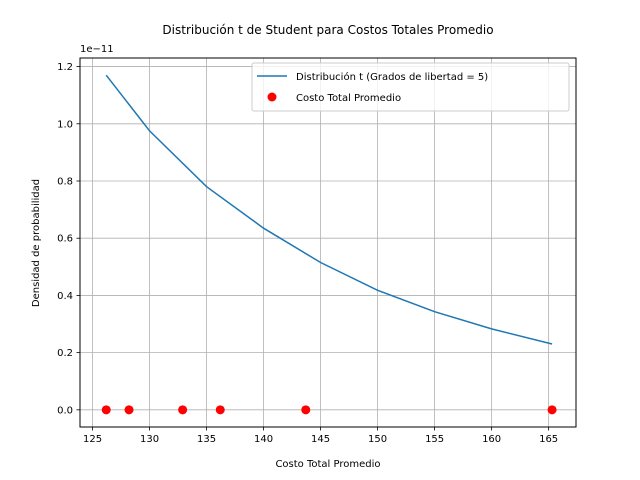  Describe the element at coordinates (491, 439) in the screenshot. I see `x-tick-label: 160` at that location.